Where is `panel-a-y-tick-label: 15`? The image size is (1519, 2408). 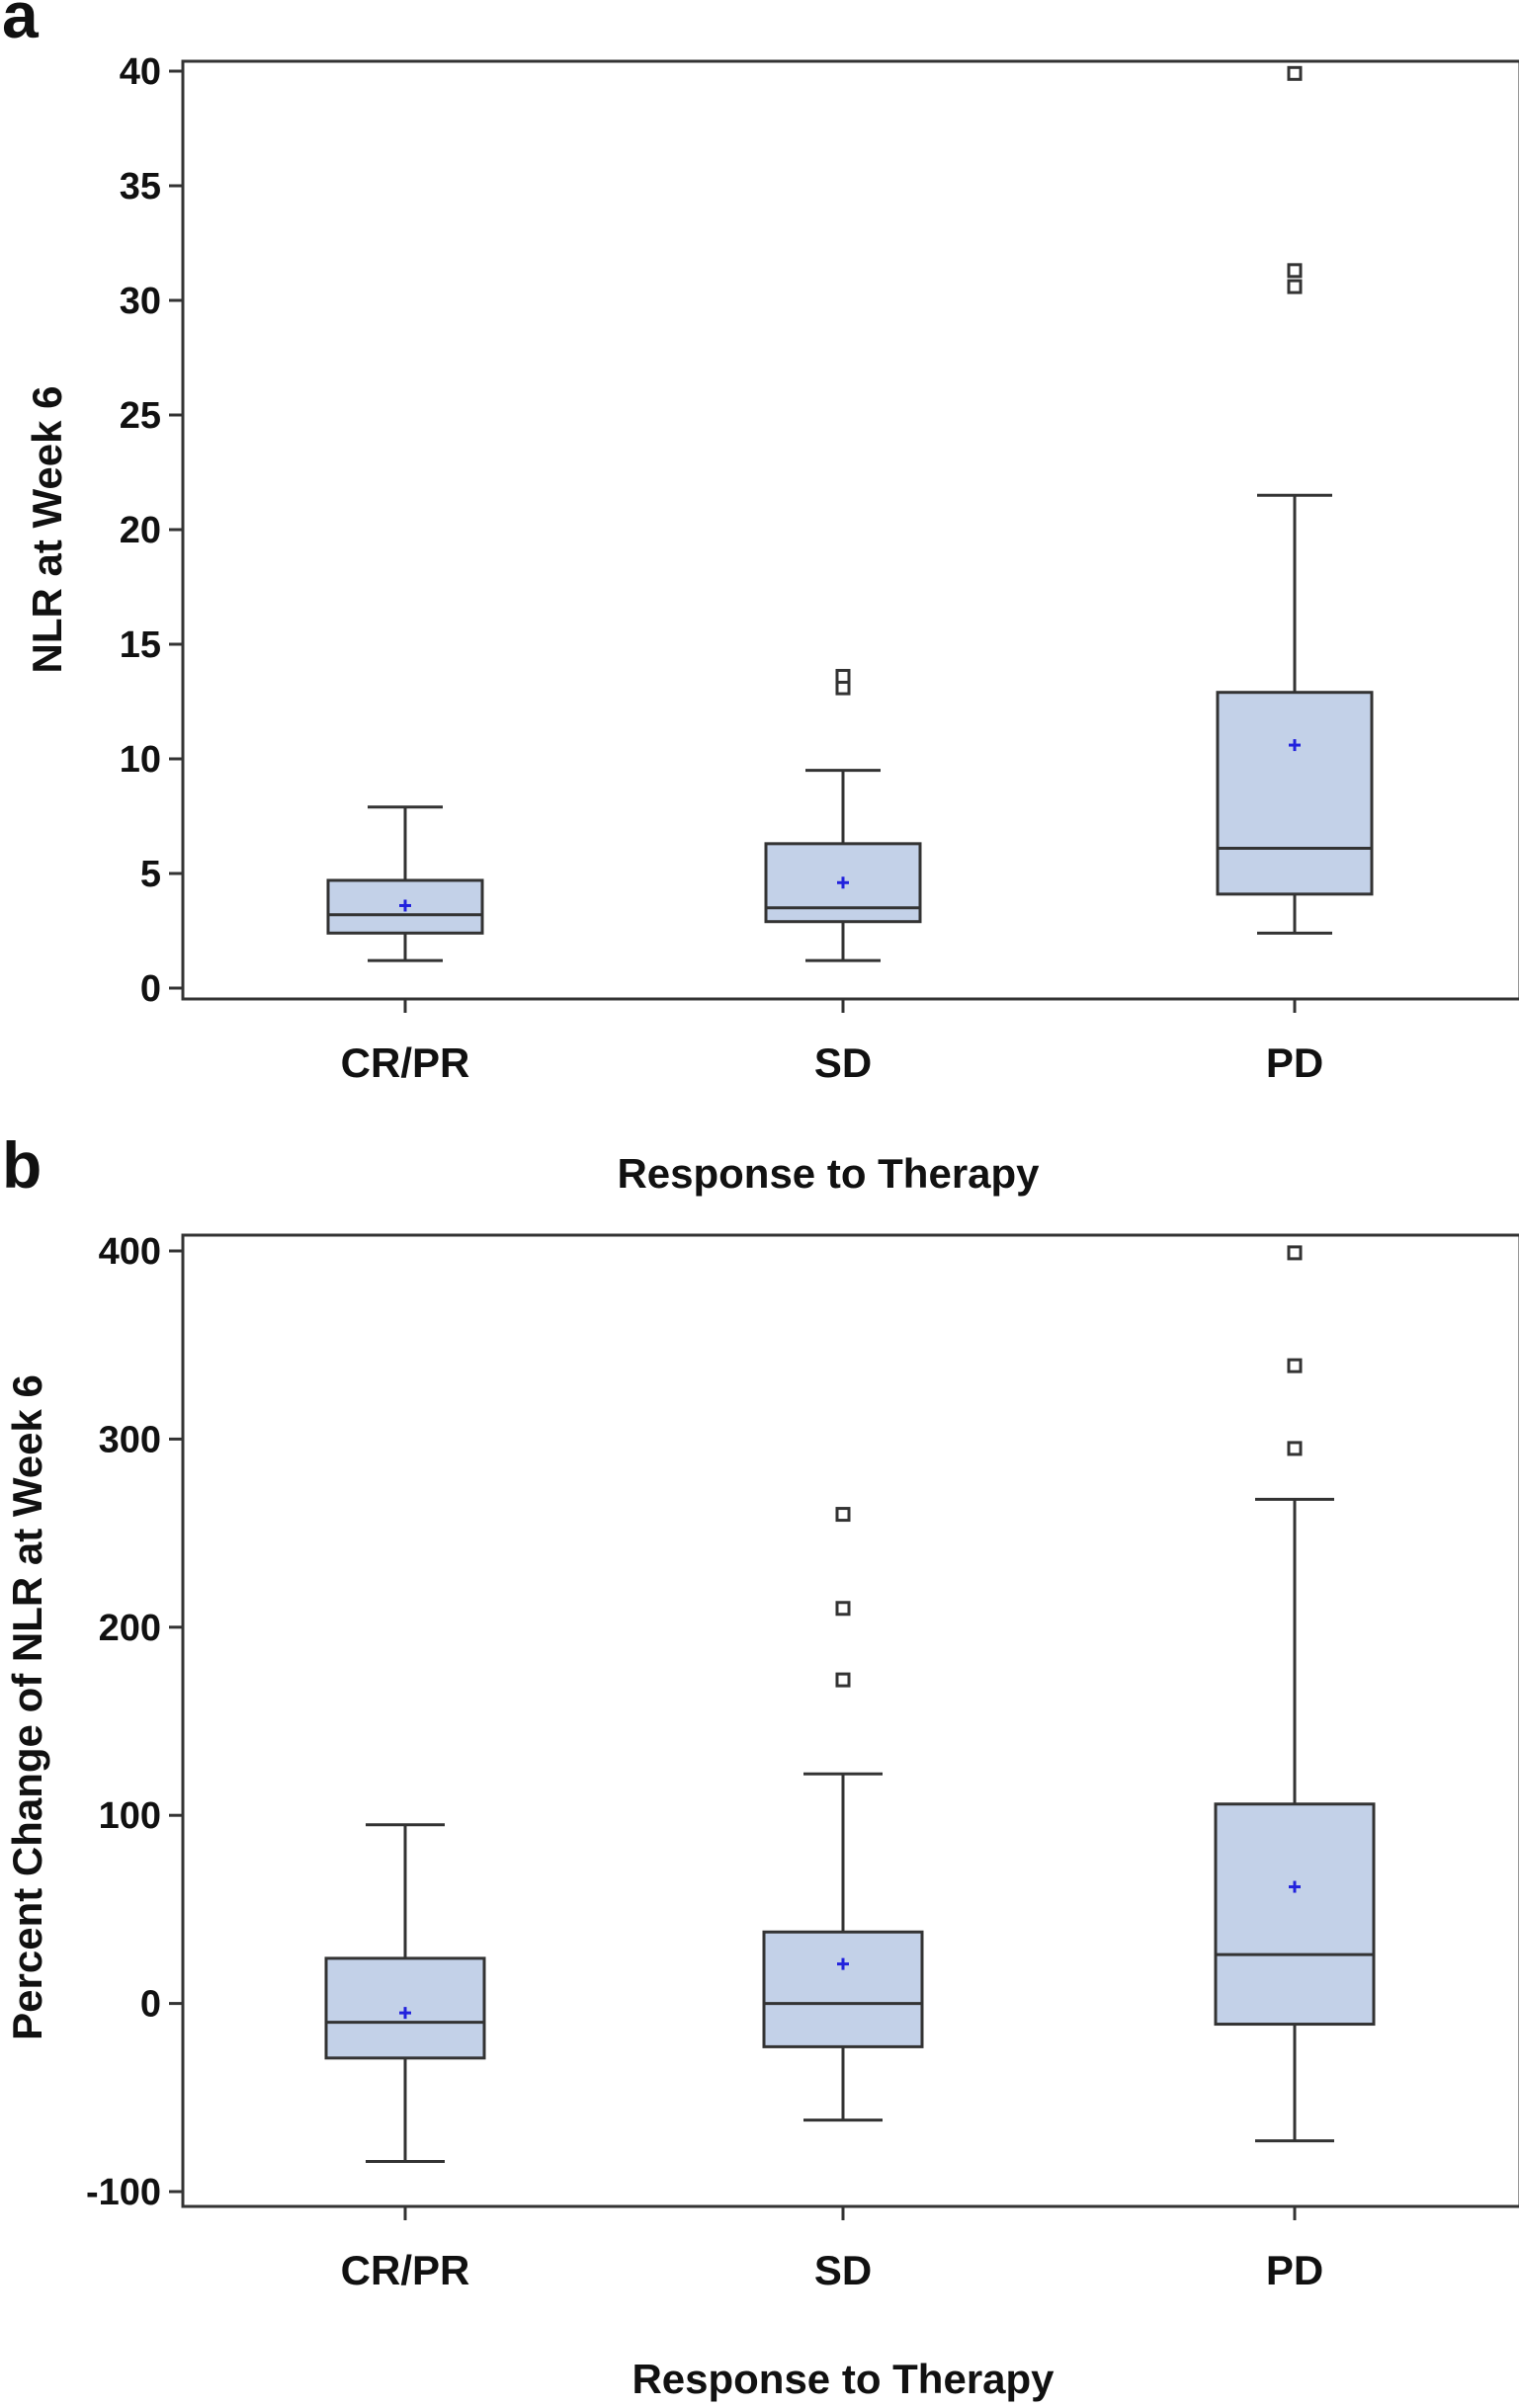
panel-a-y-tick-label: 15 is located at coordinates (140, 645).